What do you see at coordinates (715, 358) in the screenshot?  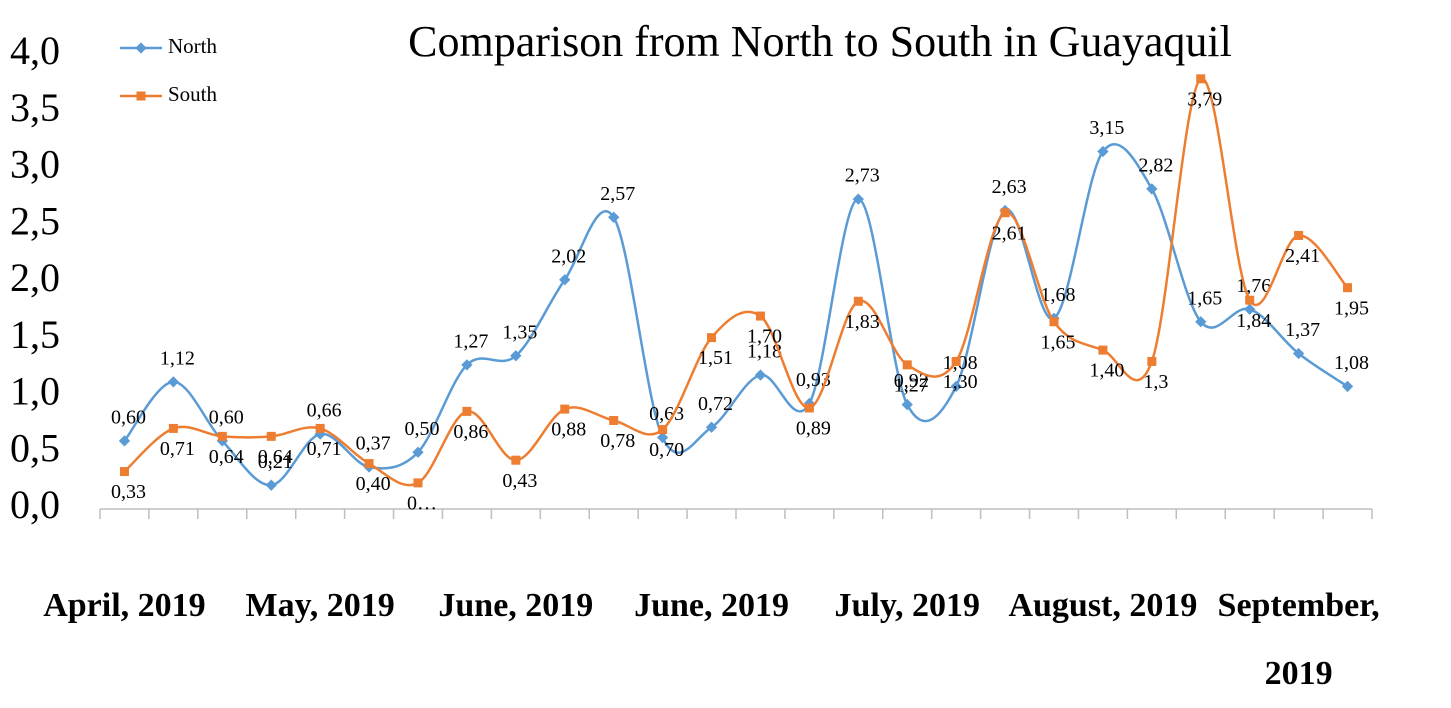 I see `data-label: 1,51` at bounding box center [715, 358].